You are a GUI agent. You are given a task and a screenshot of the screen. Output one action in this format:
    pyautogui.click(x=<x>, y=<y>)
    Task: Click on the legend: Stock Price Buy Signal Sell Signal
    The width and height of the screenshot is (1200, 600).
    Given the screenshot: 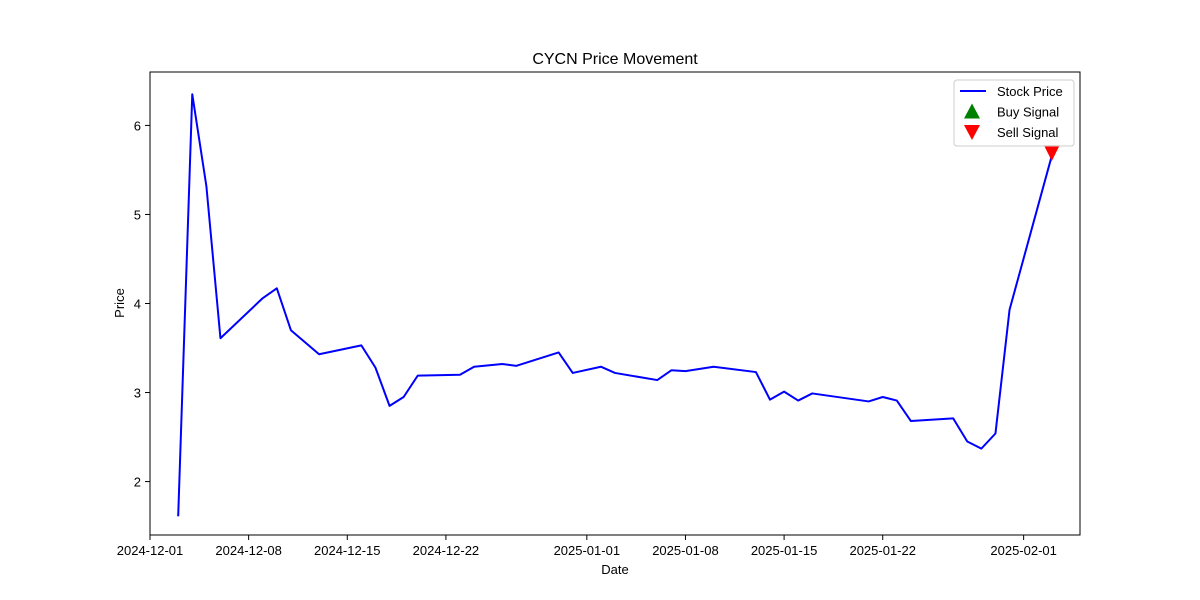 What is the action you would take?
    pyautogui.click(x=1014, y=113)
    